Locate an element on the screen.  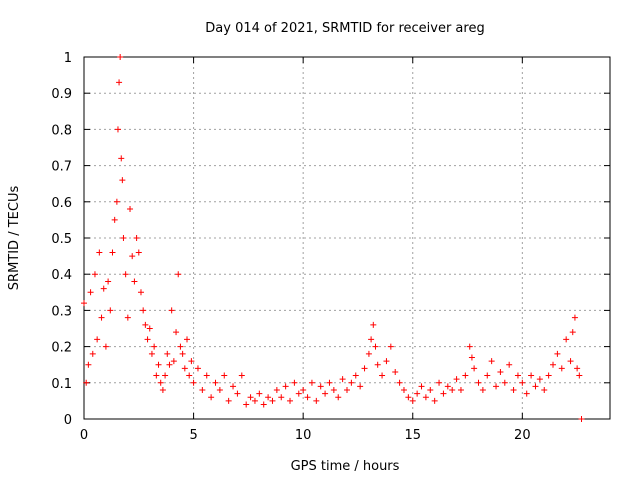
x-tick-label: 15 is located at coordinates (412, 435).